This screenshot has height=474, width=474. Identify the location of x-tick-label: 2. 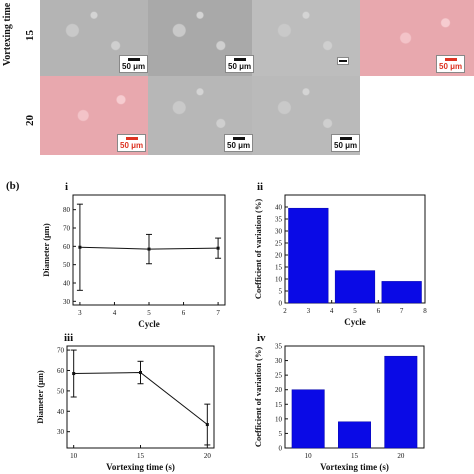
(285, 311).